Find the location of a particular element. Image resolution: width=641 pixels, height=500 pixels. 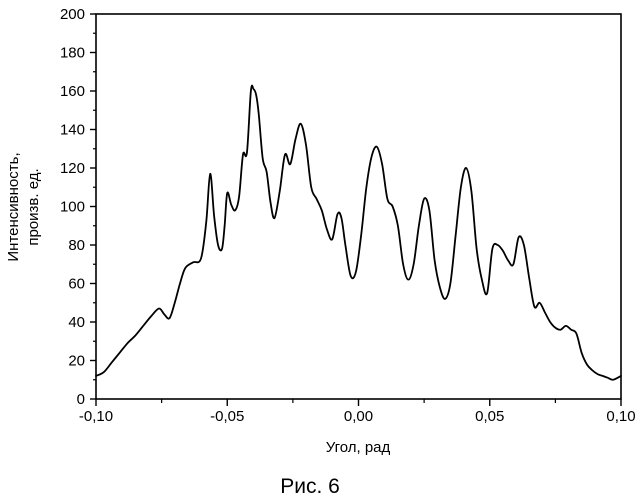

y-tick-label: 20 is located at coordinates (76, 361).